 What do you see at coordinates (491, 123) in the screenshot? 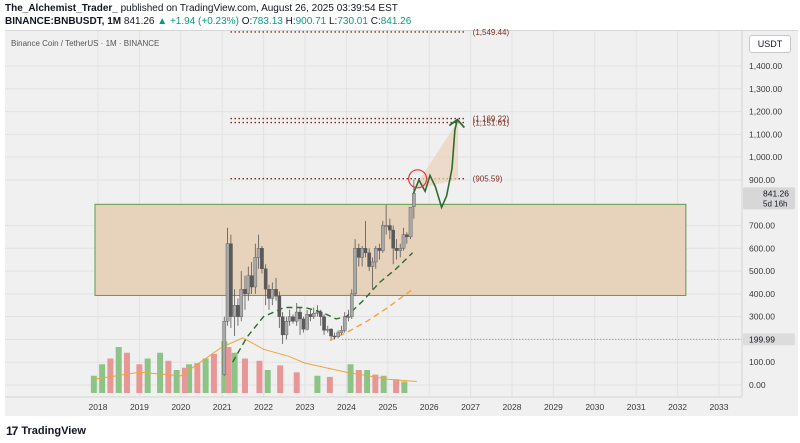
I see `level-label: (1,151.61)` at bounding box center [491, 123].